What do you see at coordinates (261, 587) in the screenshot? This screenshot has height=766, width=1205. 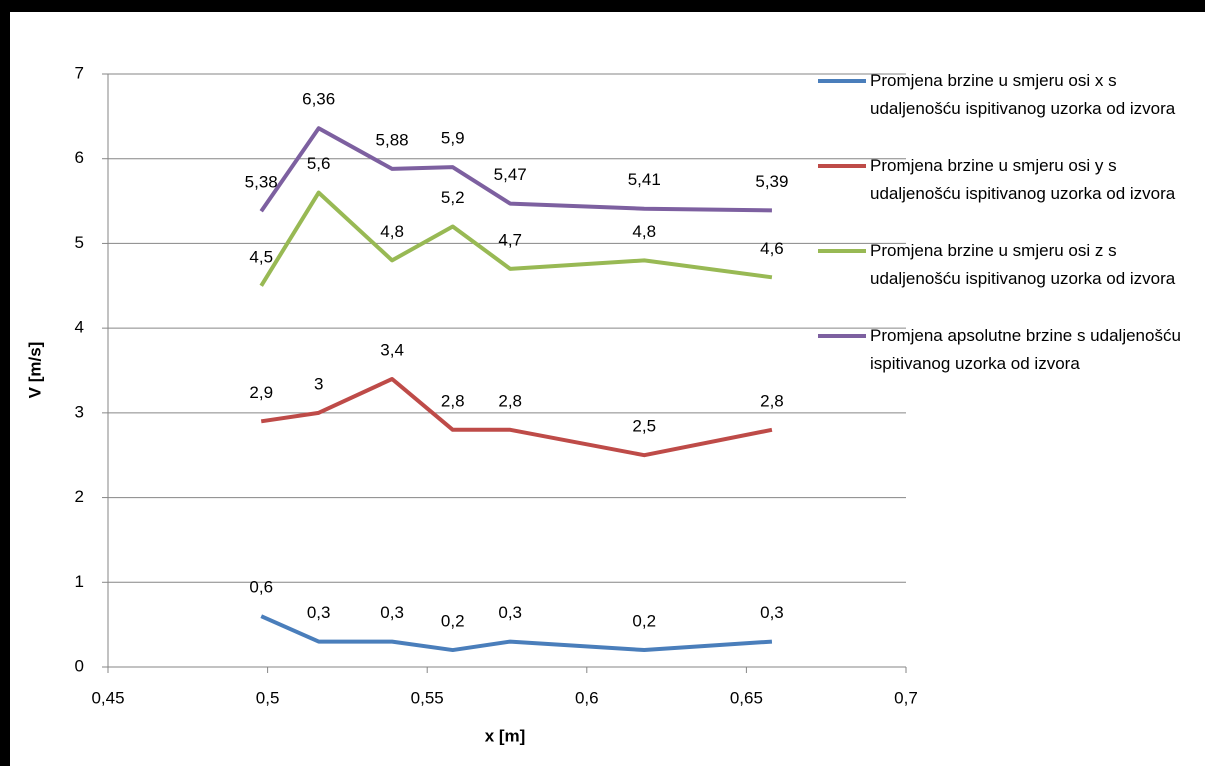 I see `data-label: 0,6` at bounding box center [261, 587].